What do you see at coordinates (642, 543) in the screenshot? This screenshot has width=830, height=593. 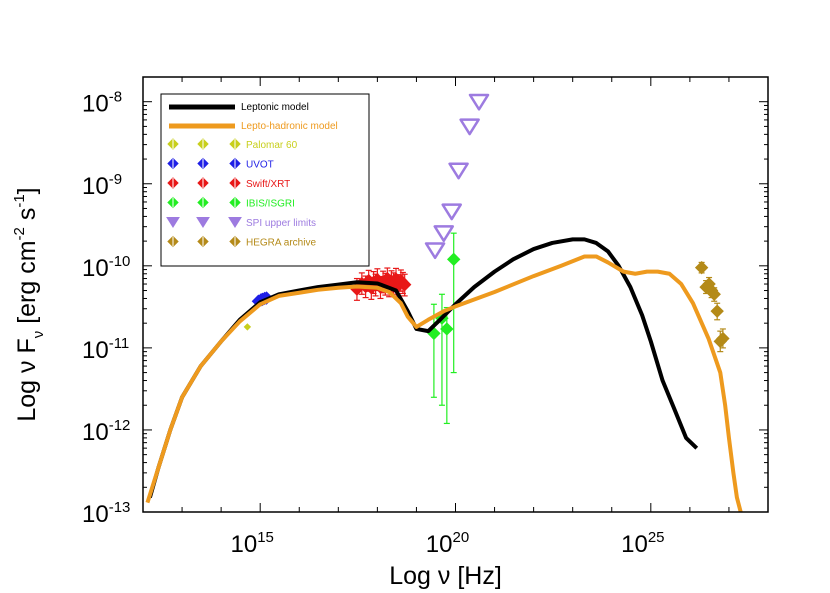 I see `x-tick-label: 1025` at bounding box center [642, 543].